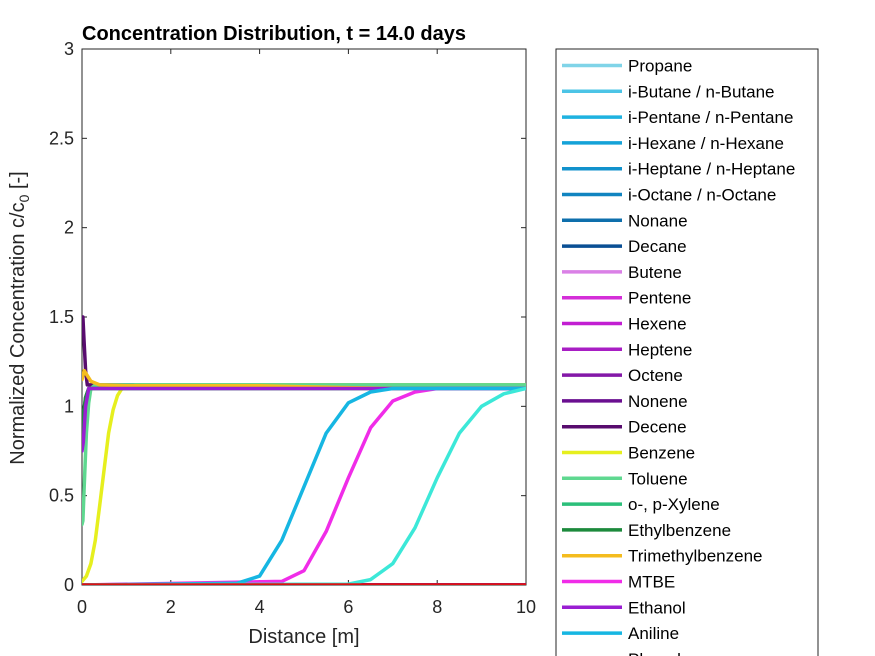  I want to click on legend-label-toluene: Toluene, so click(658, 478).